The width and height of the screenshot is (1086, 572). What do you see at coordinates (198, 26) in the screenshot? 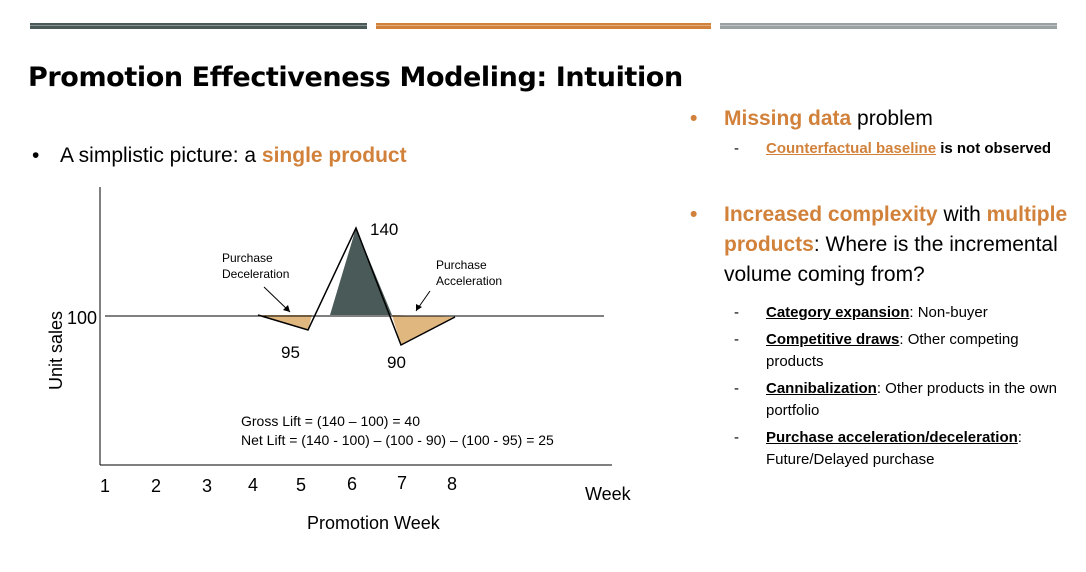
I see `top-bar-dark` at bounding box center [198, 26].